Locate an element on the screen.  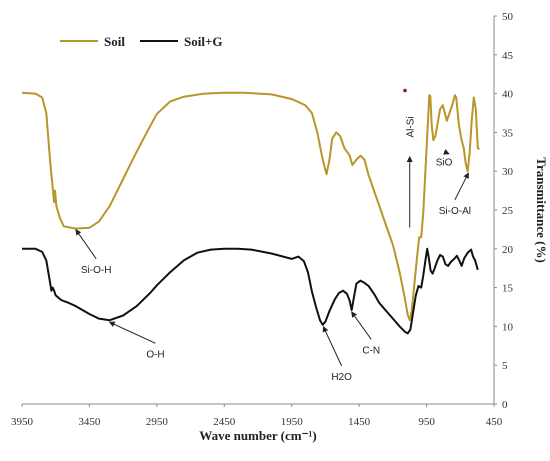
annotation-sio-arrow is located at coordinates (446, 152).